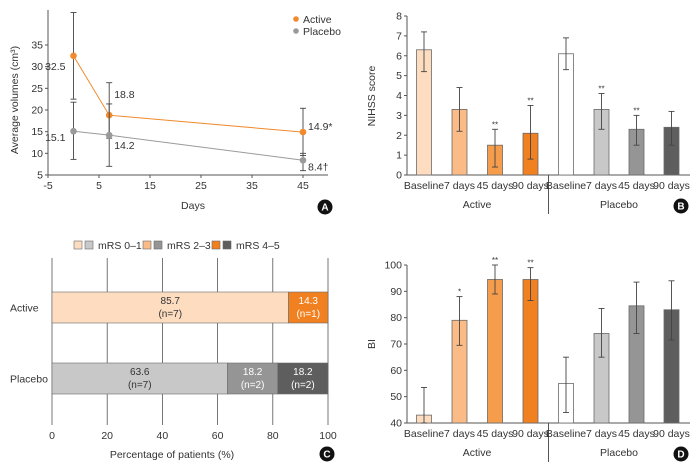 The image size is (697, 467). What do you see at coordinates (424, 434) in the screenshot?
I see `panel-d-x-tick-label: Baseline` at bounding box center [424, 434].